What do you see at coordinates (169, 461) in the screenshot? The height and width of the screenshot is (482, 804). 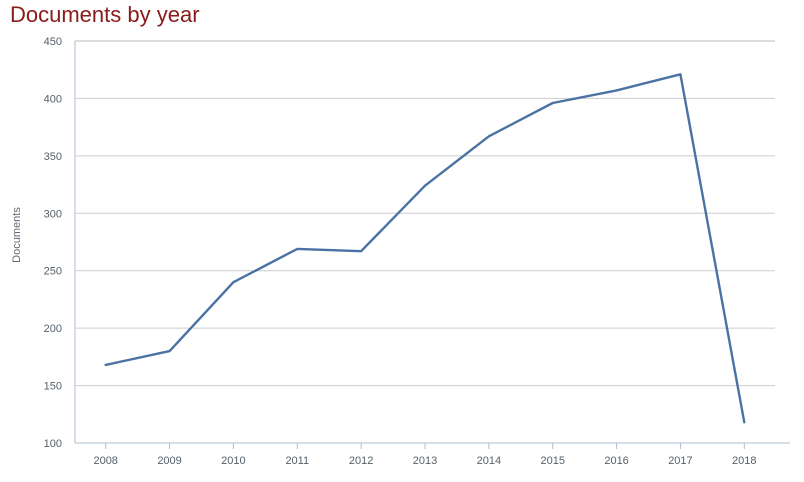 I see `x-axis-tick-label: 2009` at bounding box center [169, 461].